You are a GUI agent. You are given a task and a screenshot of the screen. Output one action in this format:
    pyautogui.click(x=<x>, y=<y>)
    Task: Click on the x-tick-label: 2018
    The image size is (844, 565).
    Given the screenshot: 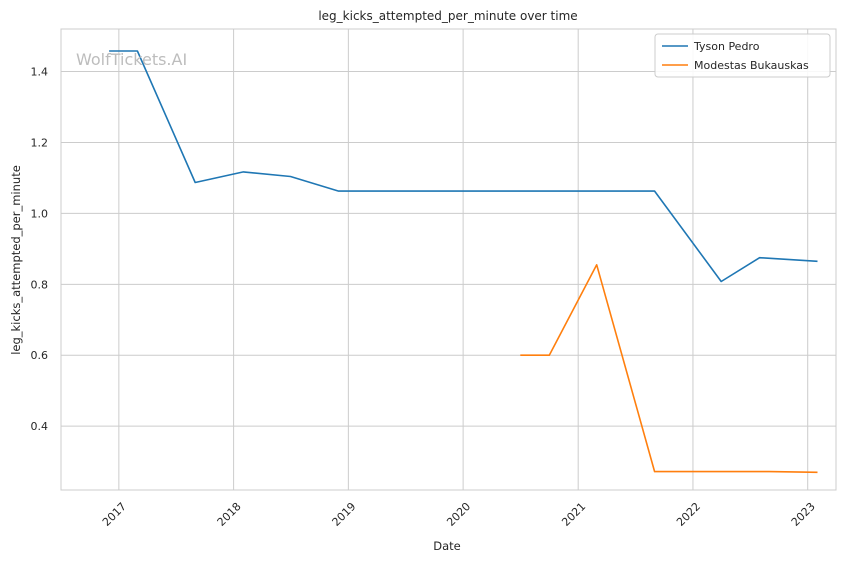 What is the action you would take?
    pyautogui.click(x=229, y=514)
    